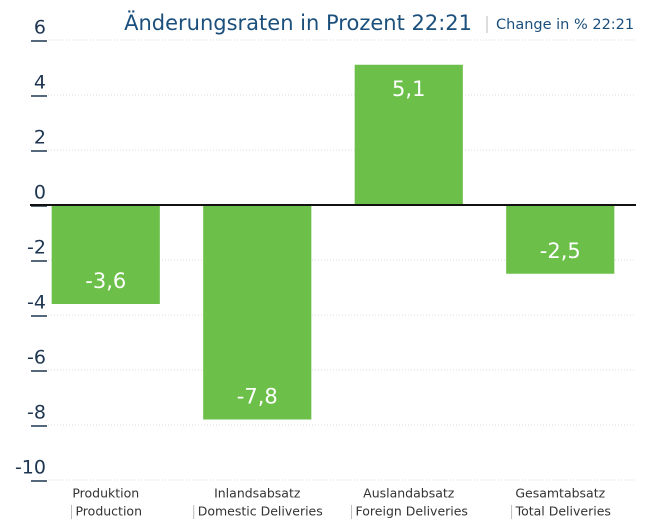 Image resolution: width=651 pixels, height=520 pixels. Describe the element at coordinates (409, 493) in the screenshot. I see `x-tick-label: Auslandabsatz` at that location.